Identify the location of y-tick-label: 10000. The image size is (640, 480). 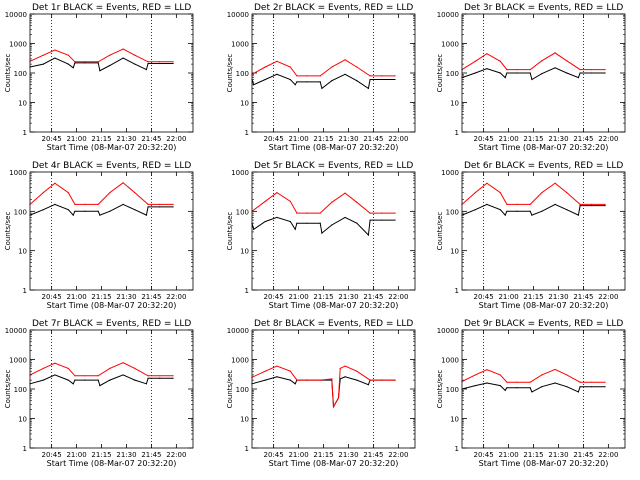
(448, 331).